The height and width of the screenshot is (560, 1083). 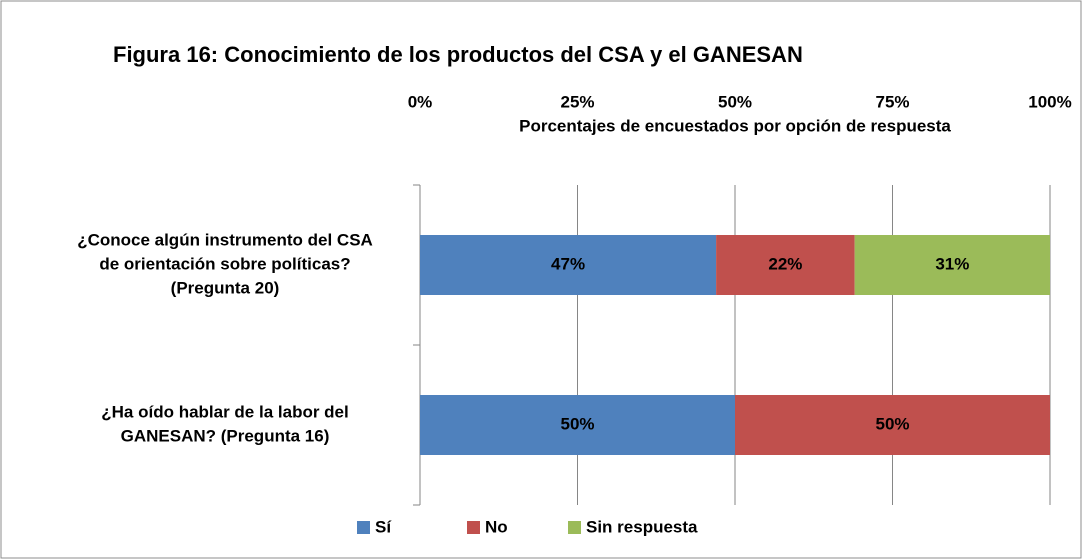 I want to click on x-tick-label: 100%, so click(x=1049, y=101).